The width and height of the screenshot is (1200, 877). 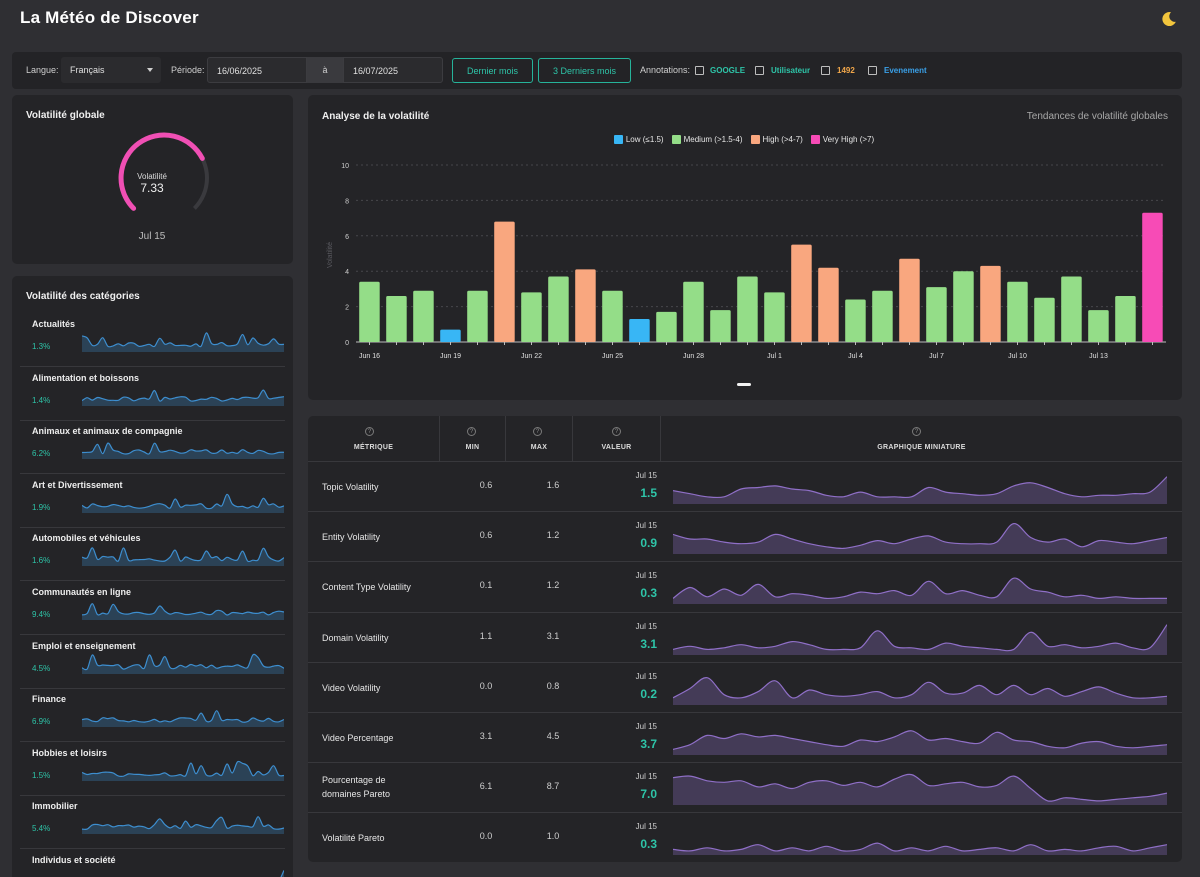 What do you see at coordinates (759, 70) in the screenshot?
I see `annotation-user-checkbox` at bounding box center [759, 70].